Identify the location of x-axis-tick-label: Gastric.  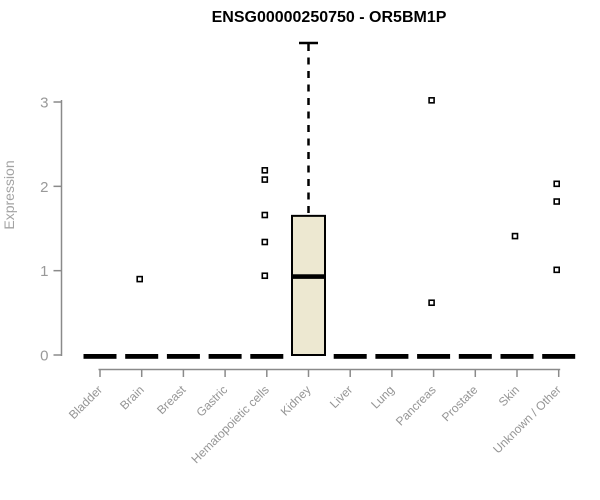
(211, 401).